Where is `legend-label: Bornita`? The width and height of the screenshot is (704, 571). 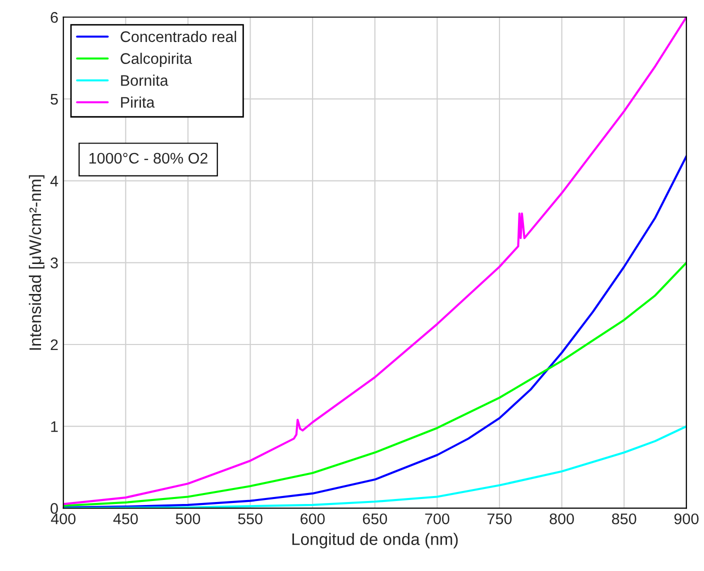 legend-label: Bornita is located at coordinates (144, 80).